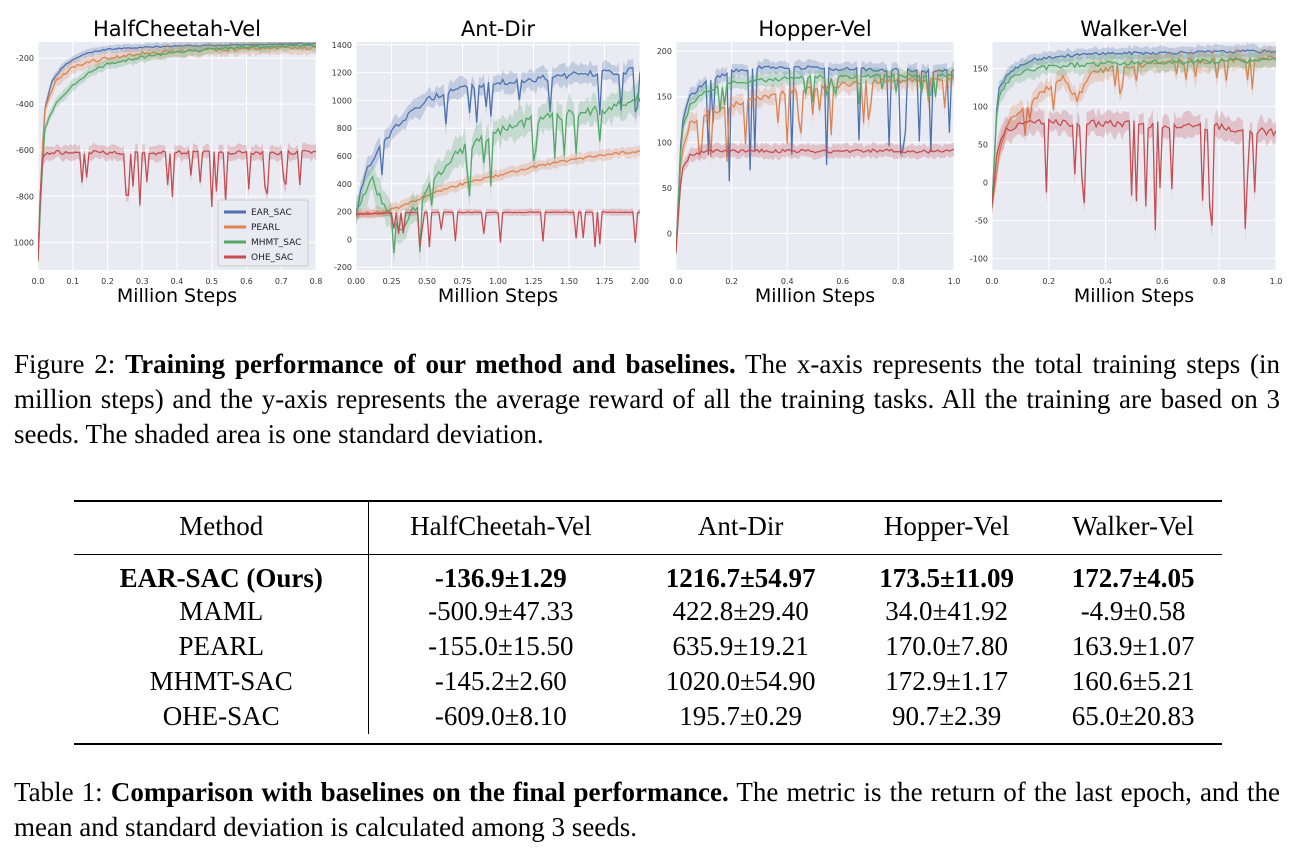 This screenshot has height=851, width=1310. Describe the element at coordinates (498, 281) in the screenshot. I see `x-tick-label: 1.00` at that location.